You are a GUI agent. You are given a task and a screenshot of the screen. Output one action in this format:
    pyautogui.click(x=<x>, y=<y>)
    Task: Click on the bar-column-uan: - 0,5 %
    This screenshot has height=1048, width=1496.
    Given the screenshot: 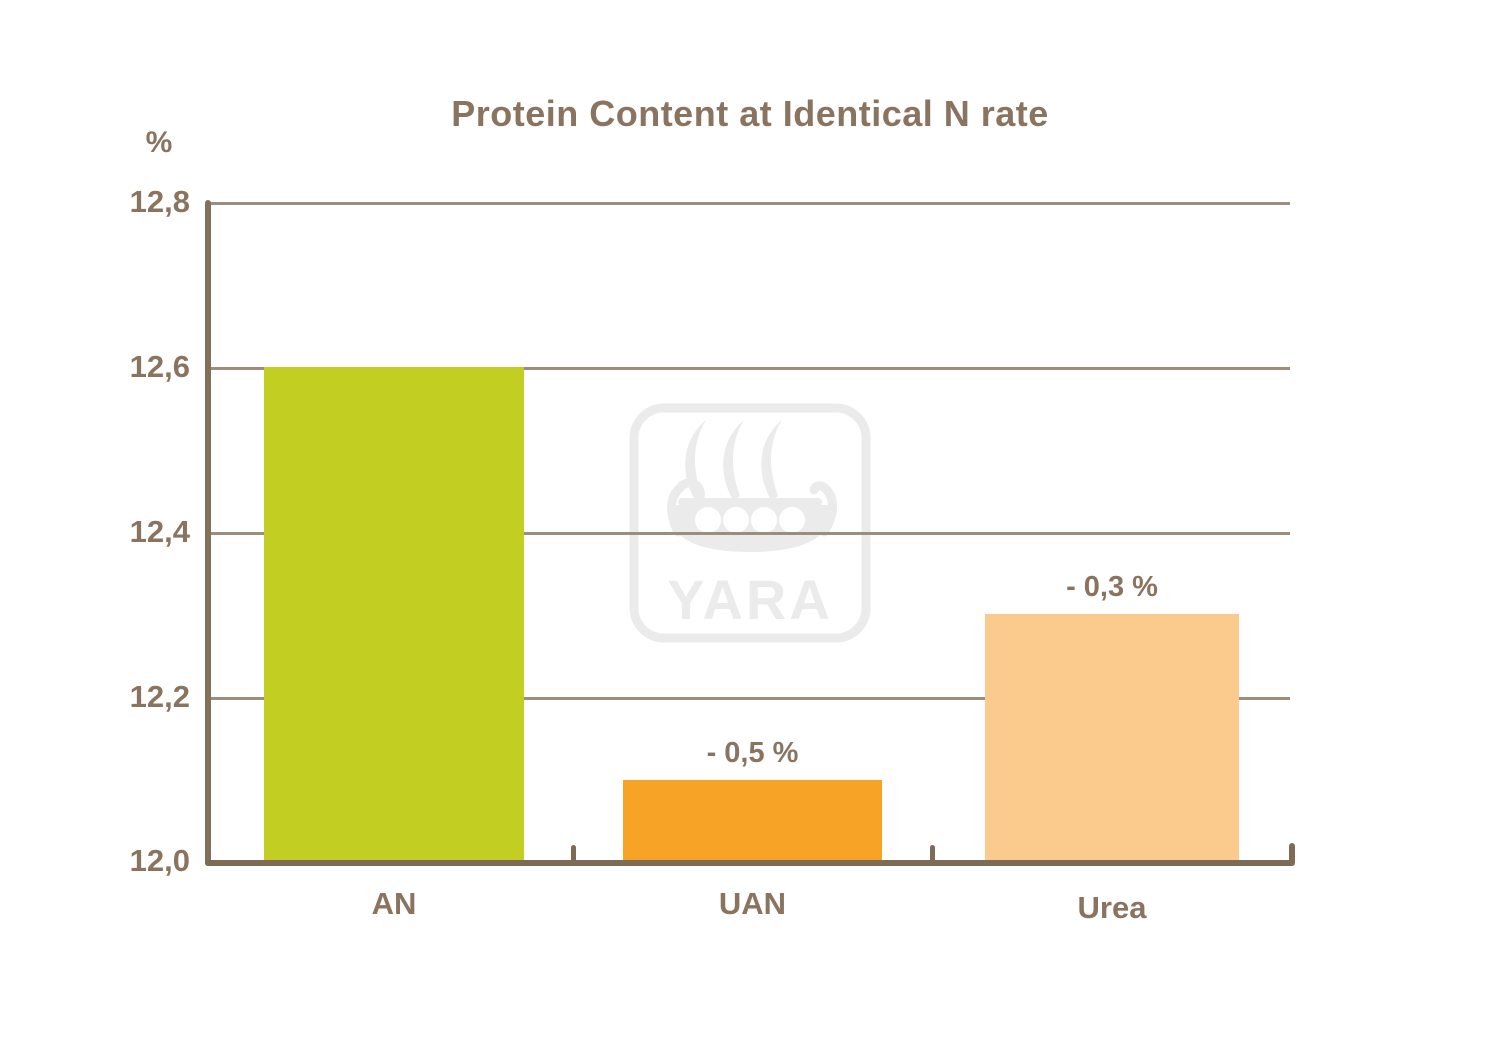 What is the action you would take?
    pyautogui.click(x=752, y=532)
    